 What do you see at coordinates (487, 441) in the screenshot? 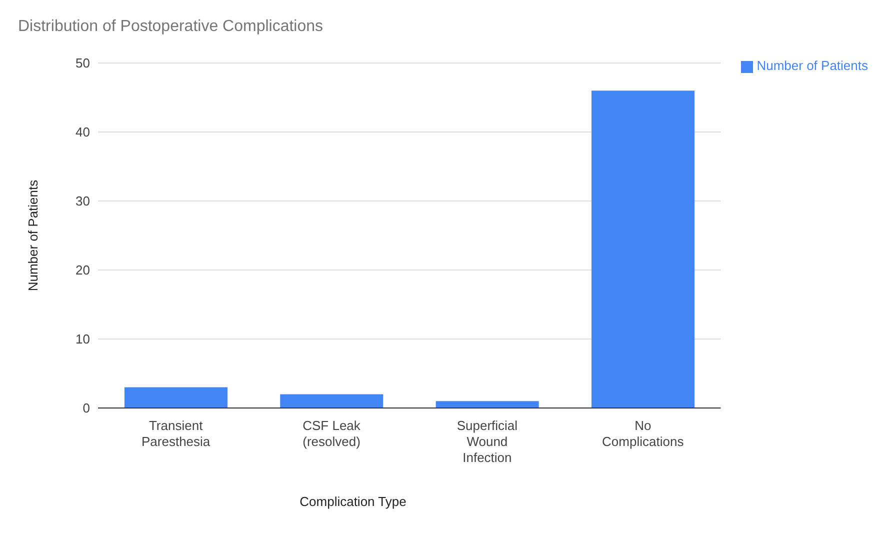
I see `x-tick-label: Superficial Wound Infection` at bounding box center [487, 441].